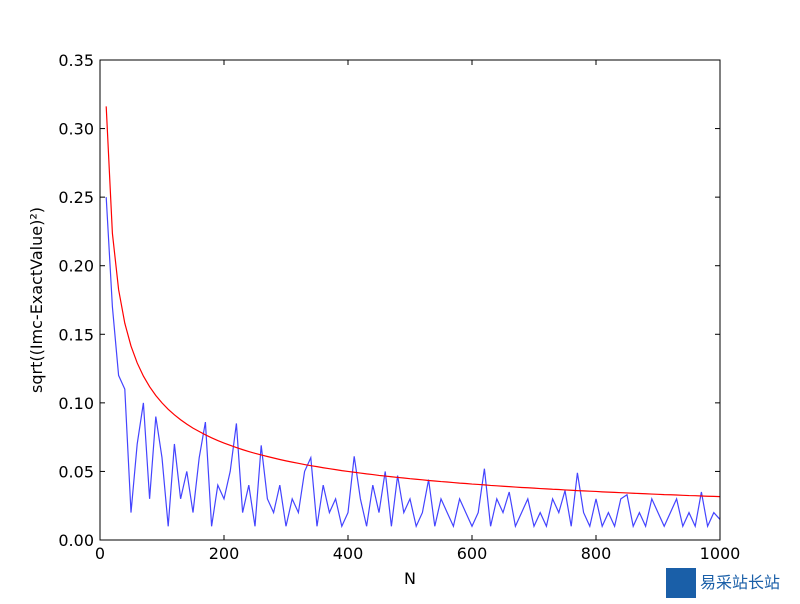 The height and width of the screenshot is (604, 800). What do you see at coordinates (681, 583) in the screenshot?
I see `watermark-icon` at bounding box center [681, 583].